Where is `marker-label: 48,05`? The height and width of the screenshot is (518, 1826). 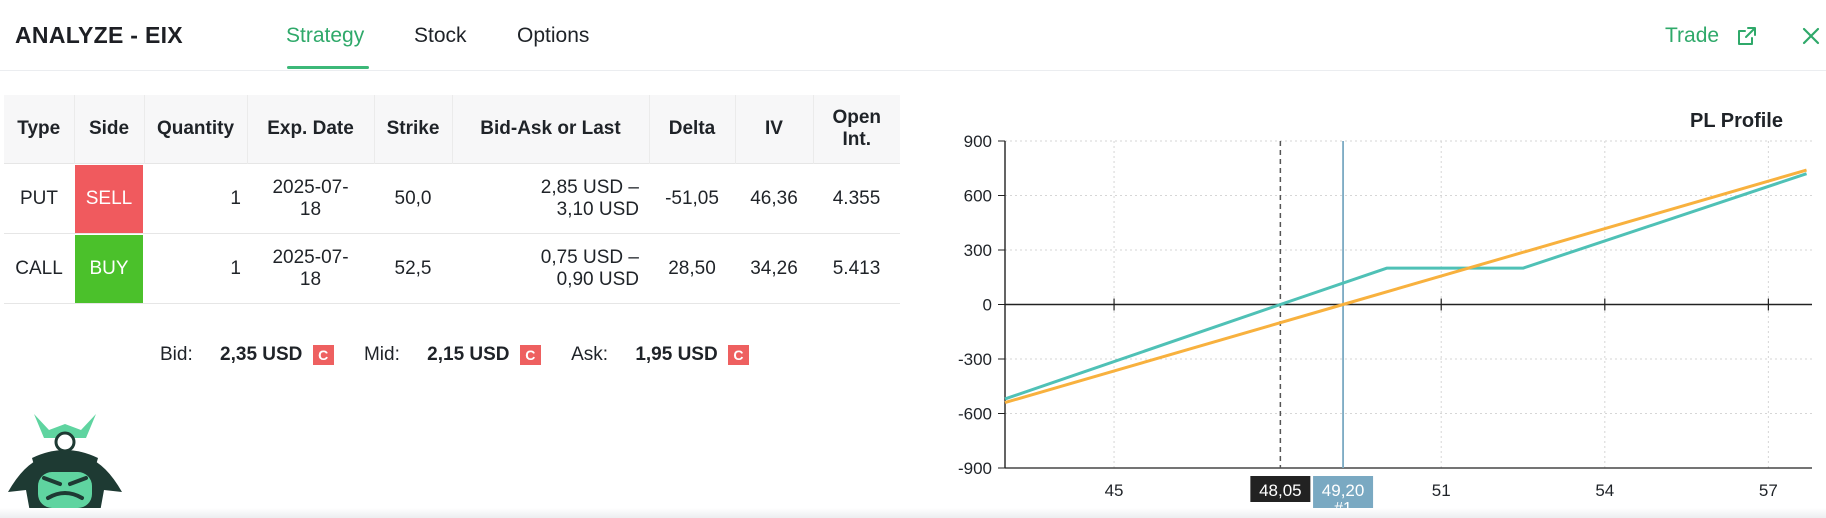
marker-label: 48,05 is located at coordinates (1280, 490).